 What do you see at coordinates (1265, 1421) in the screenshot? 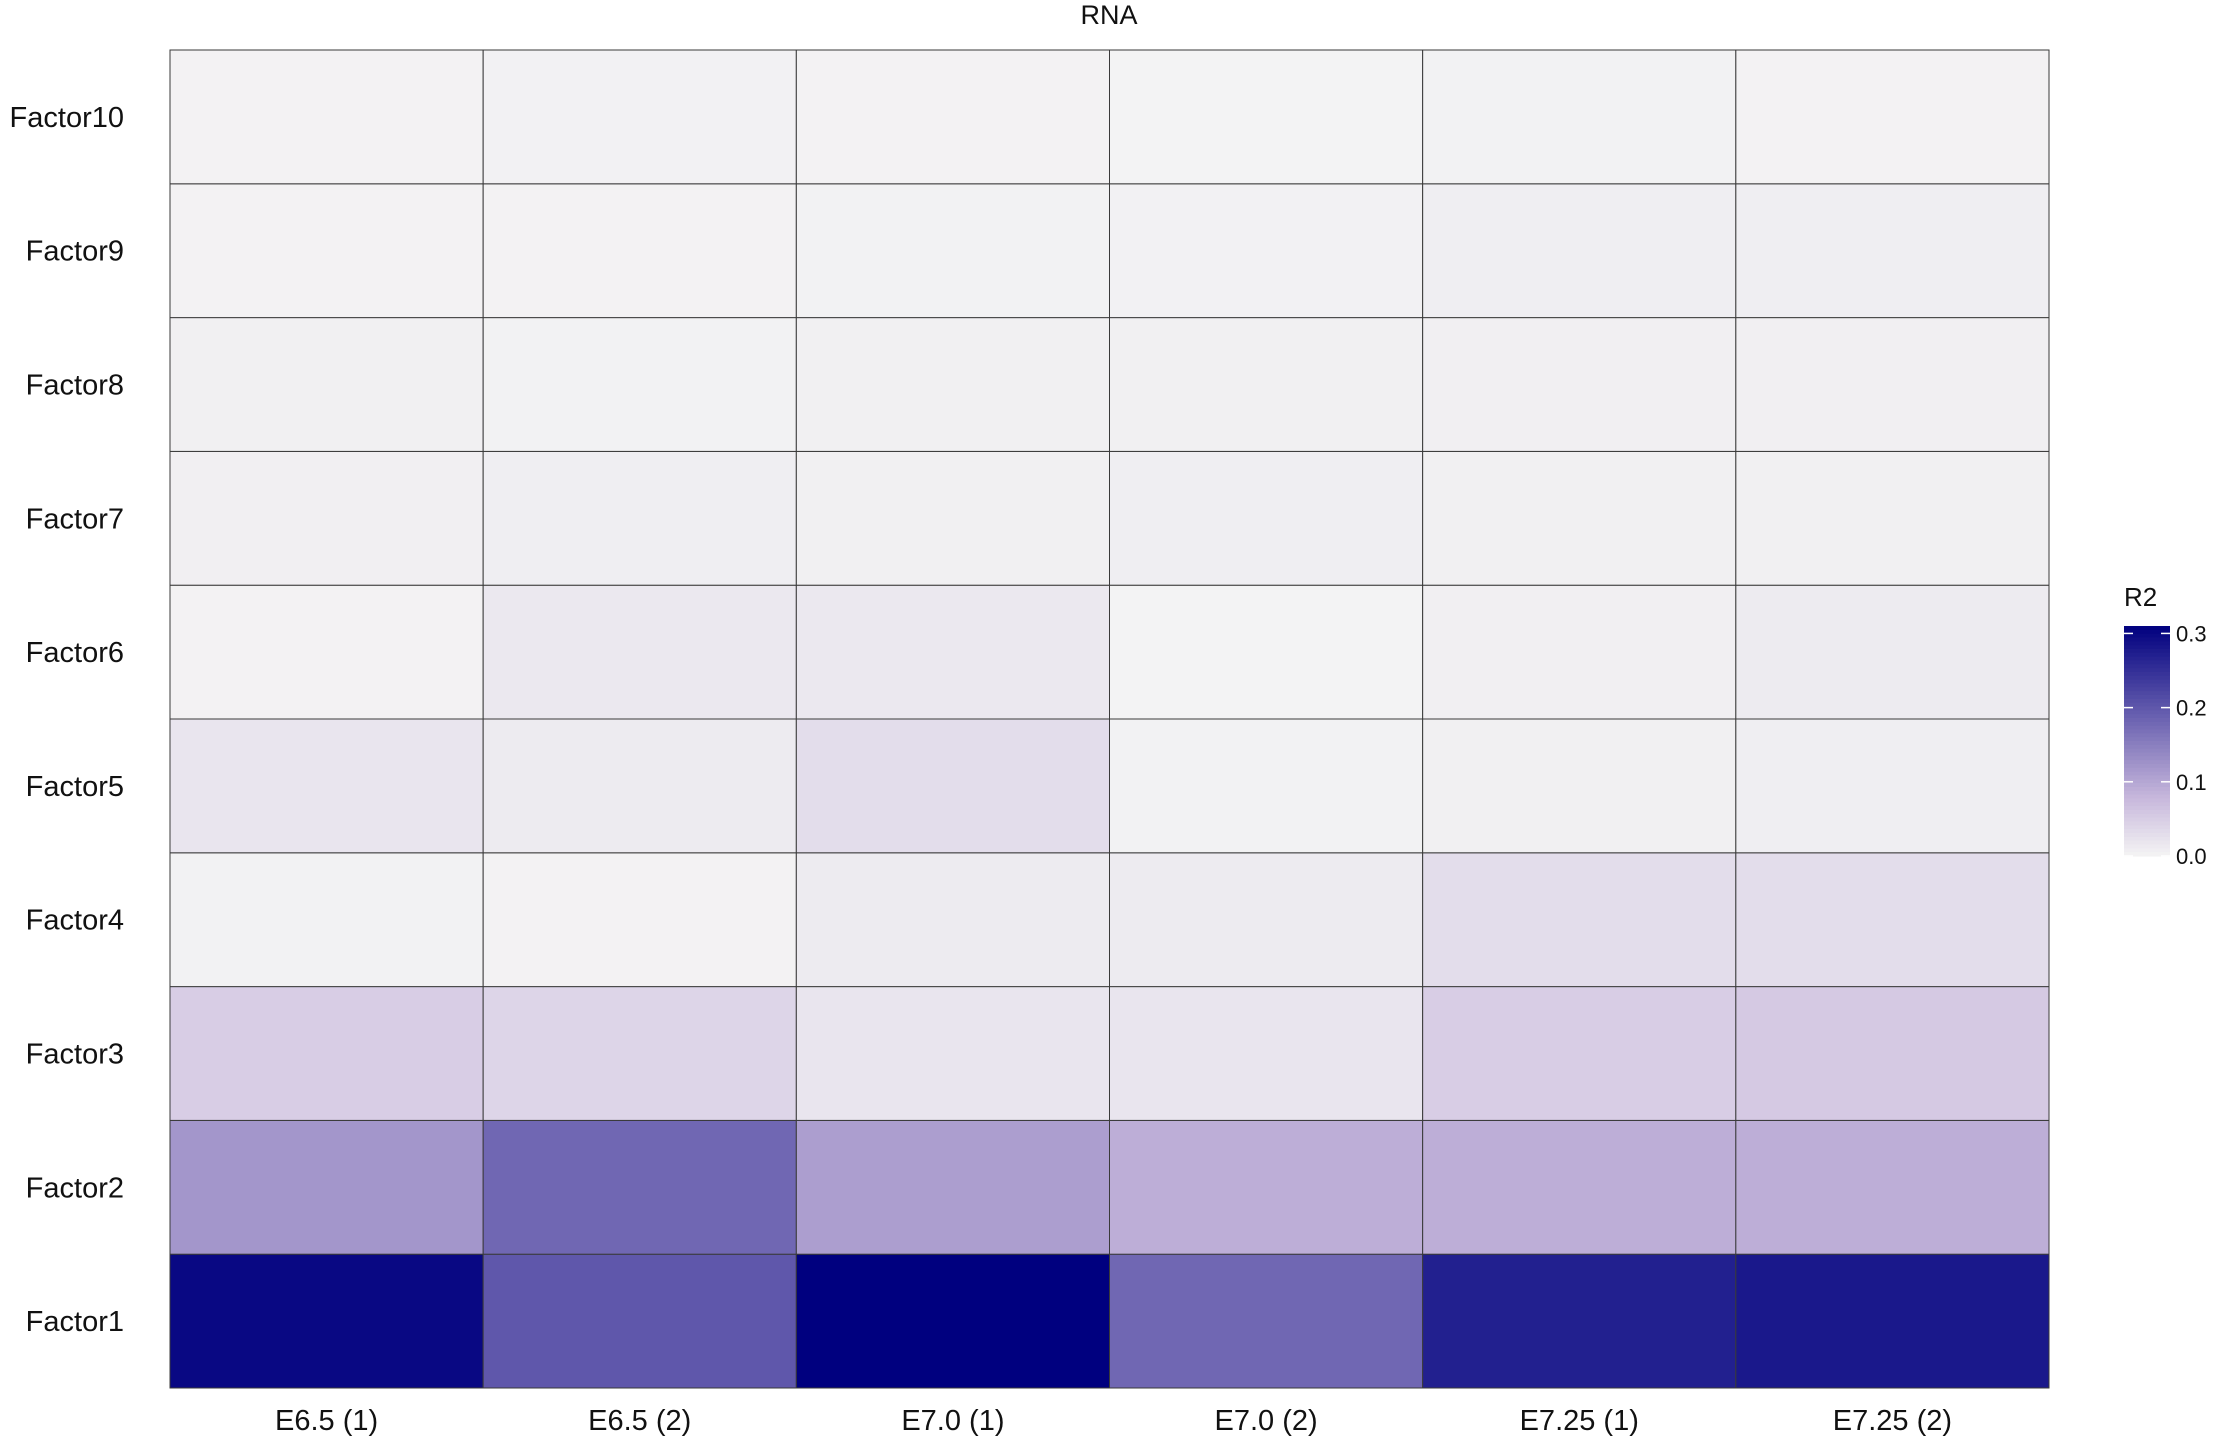
I see `x-tick-label: E7.0 (2)` at bounding box center [1265, 1421].